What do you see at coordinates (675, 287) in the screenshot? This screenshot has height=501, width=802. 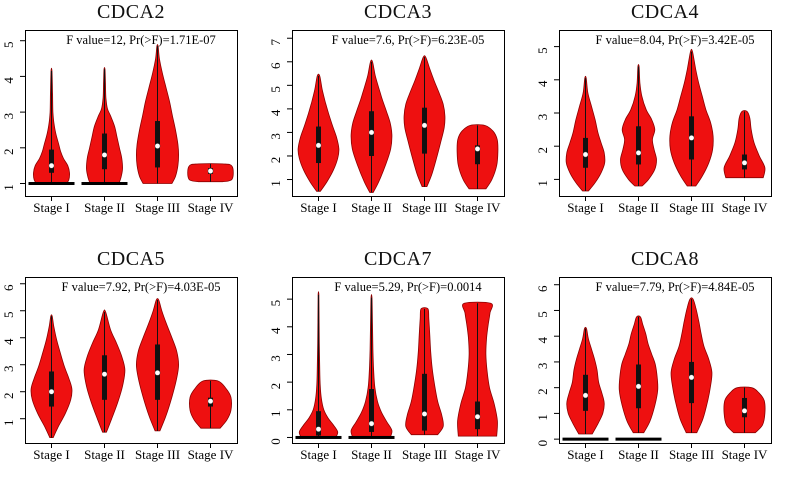 I see `f-value-annotation: F value=7.79, Pr(>F)=4.84E-05` at bounding box center [675, 287].